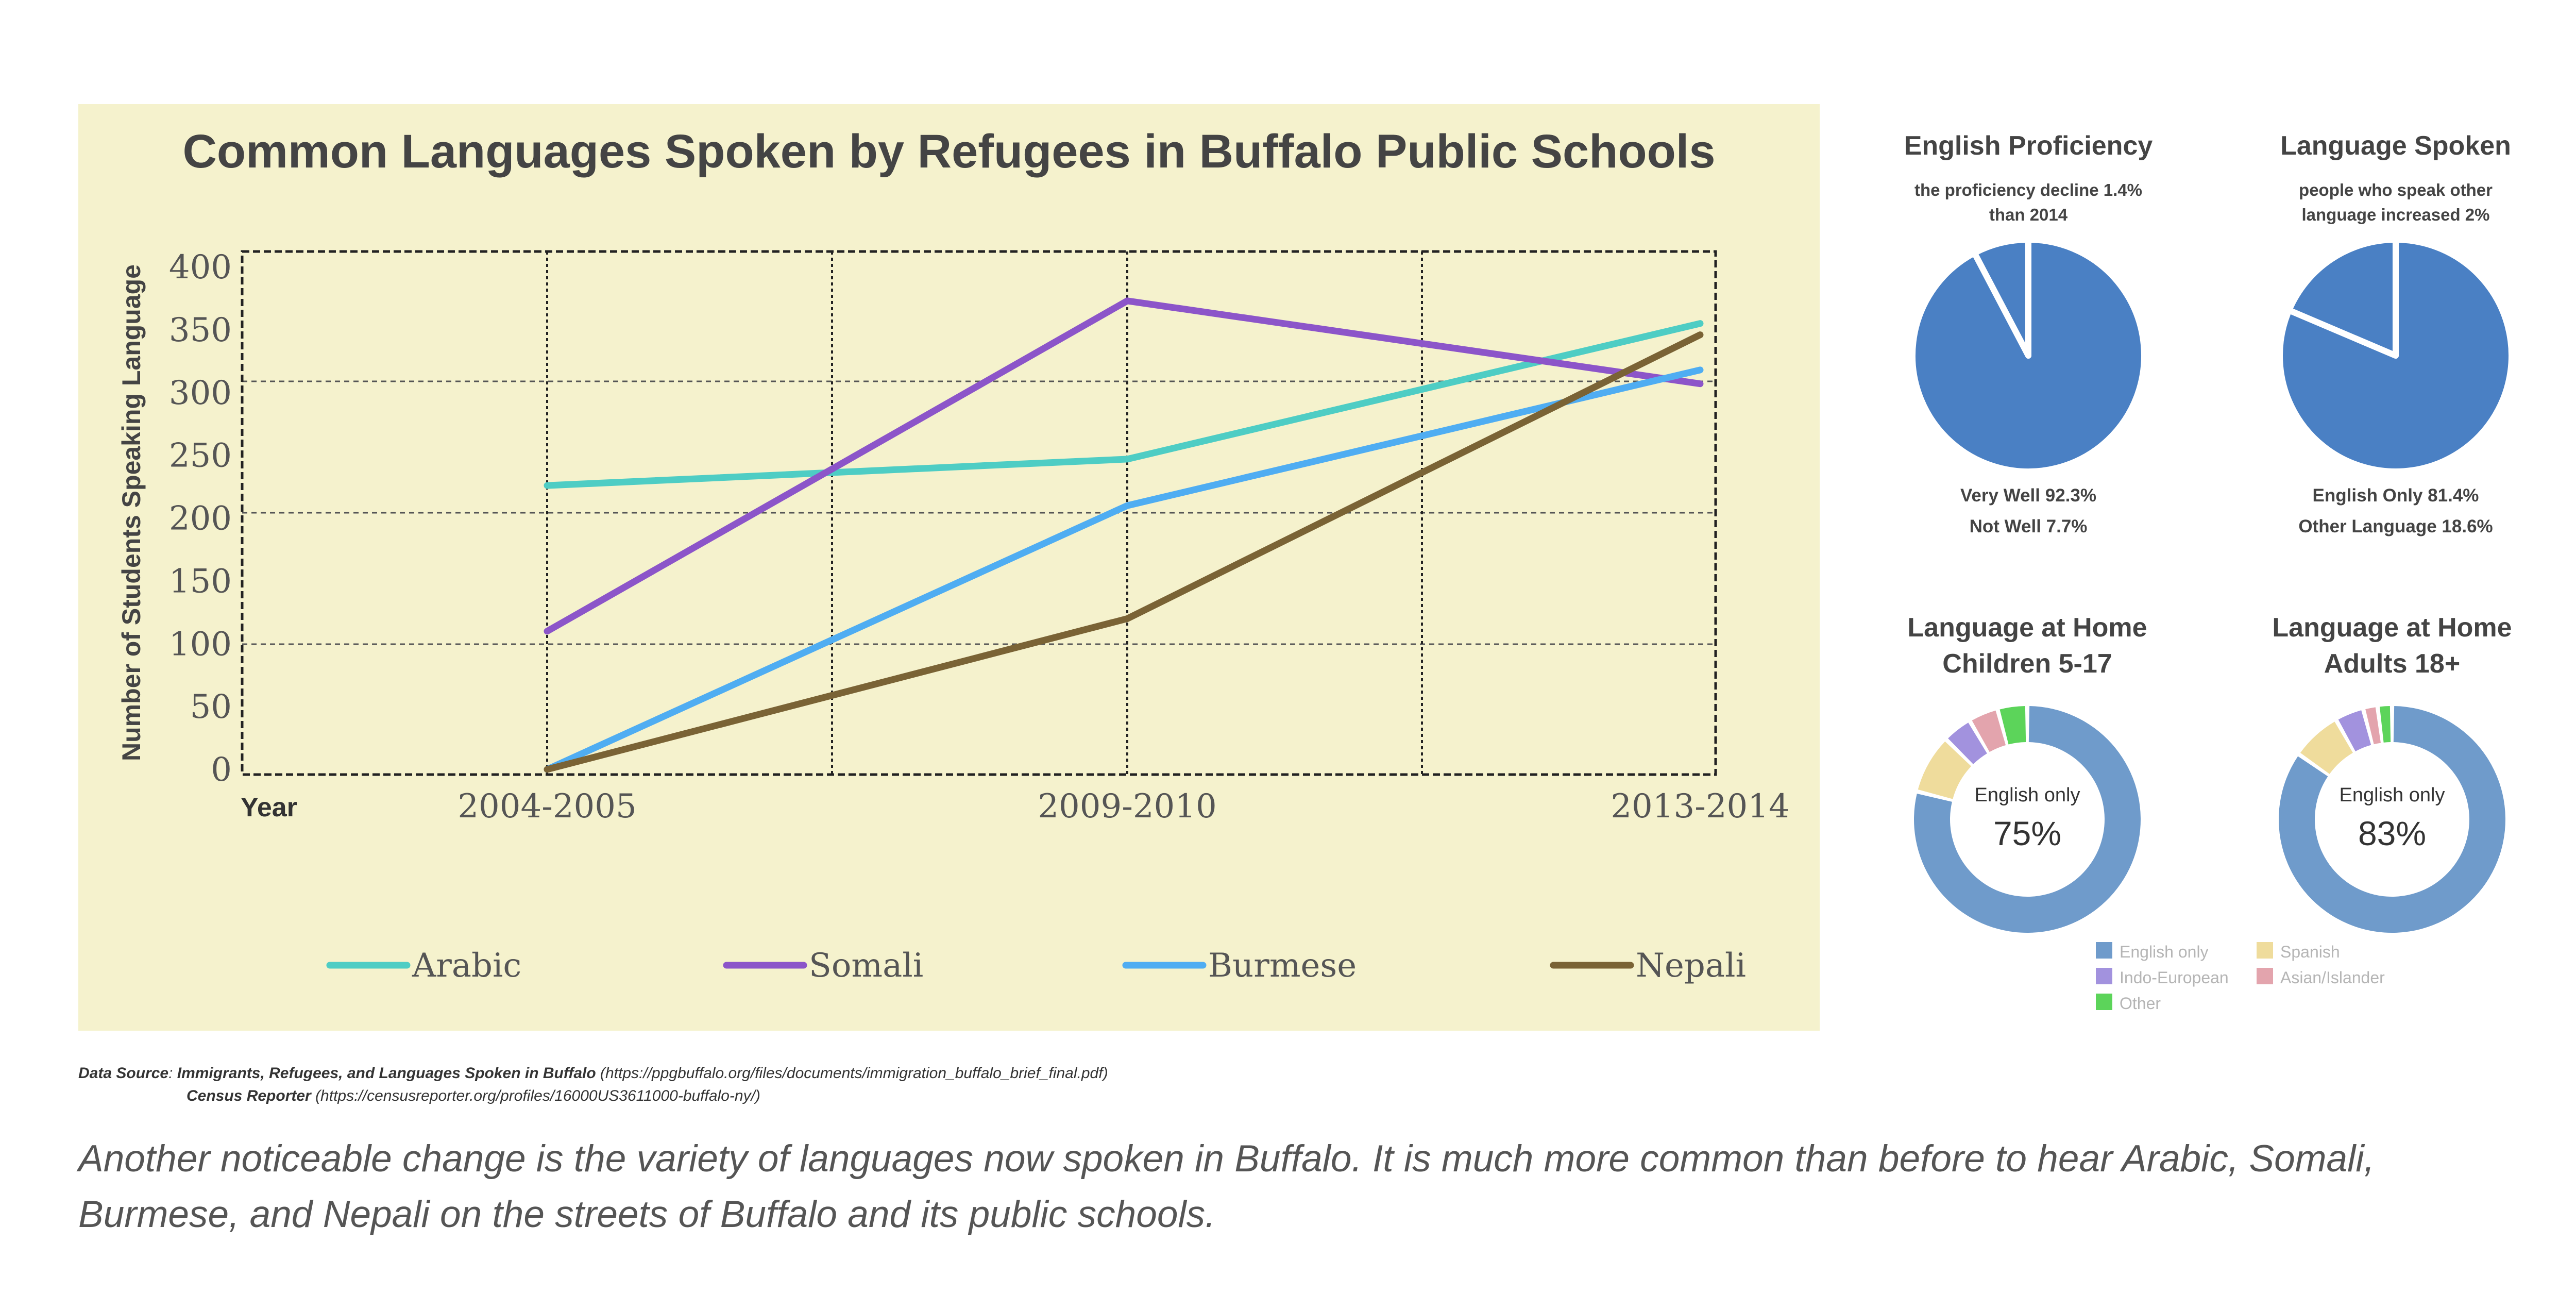 Image resolution: width=2576 pixels, height=1310 pixels. What do you see at coordinates (2001, 298) in the screenshot?
I see `pie-slice-not-well` at bounding box center [2001, 298].